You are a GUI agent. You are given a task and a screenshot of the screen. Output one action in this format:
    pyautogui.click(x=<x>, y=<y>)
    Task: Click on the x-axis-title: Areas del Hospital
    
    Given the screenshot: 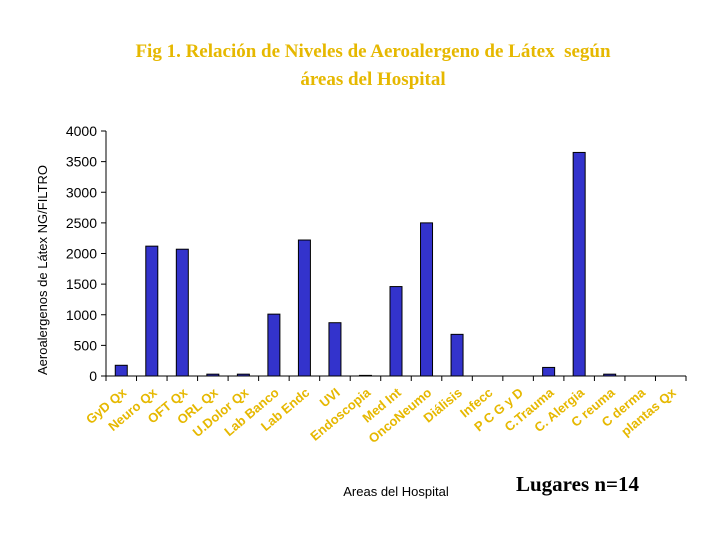 What is the action you would take?
    pyautogui.click(x=396, y=491)
    